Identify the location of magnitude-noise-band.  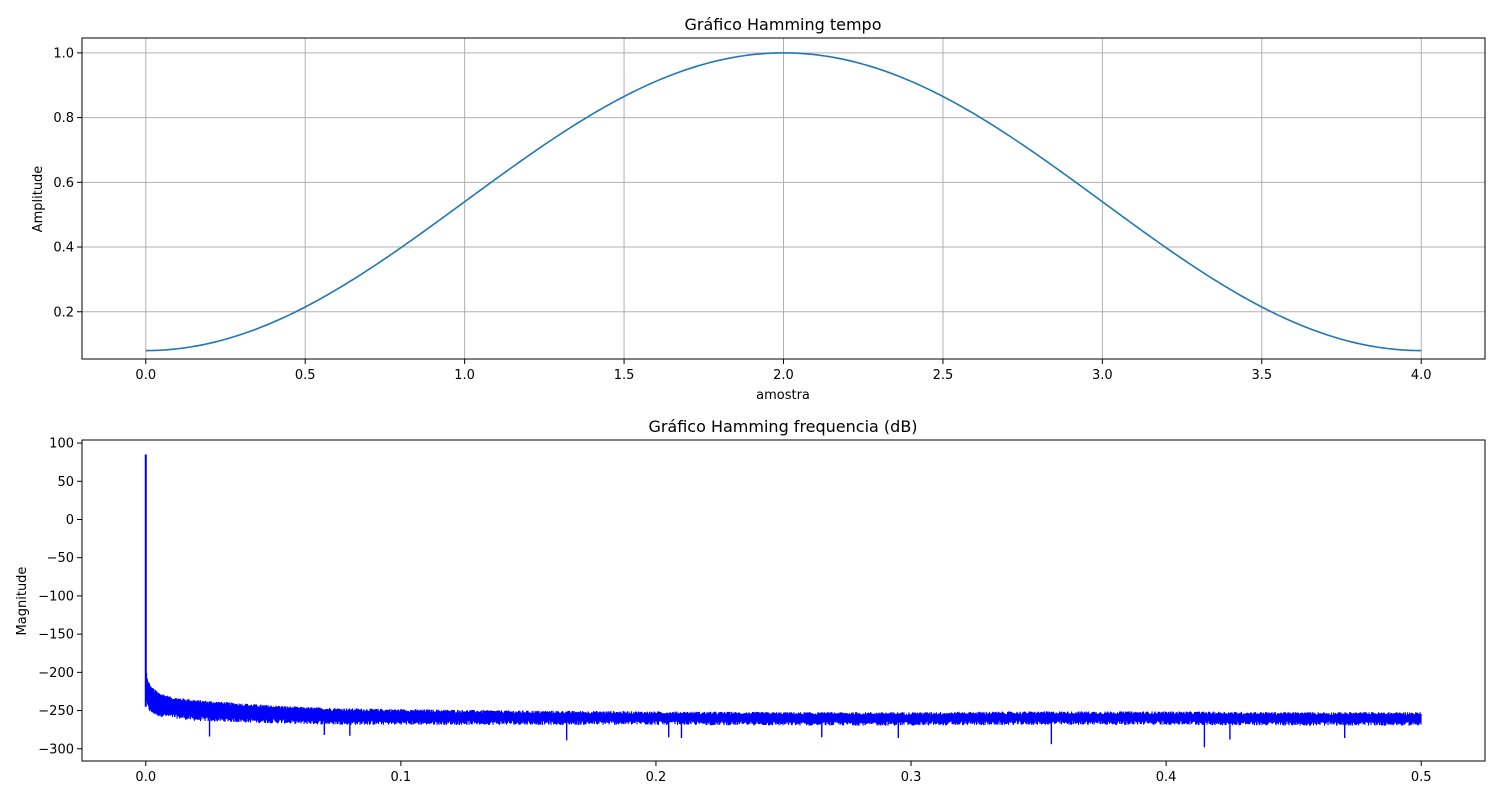
(783, 699).